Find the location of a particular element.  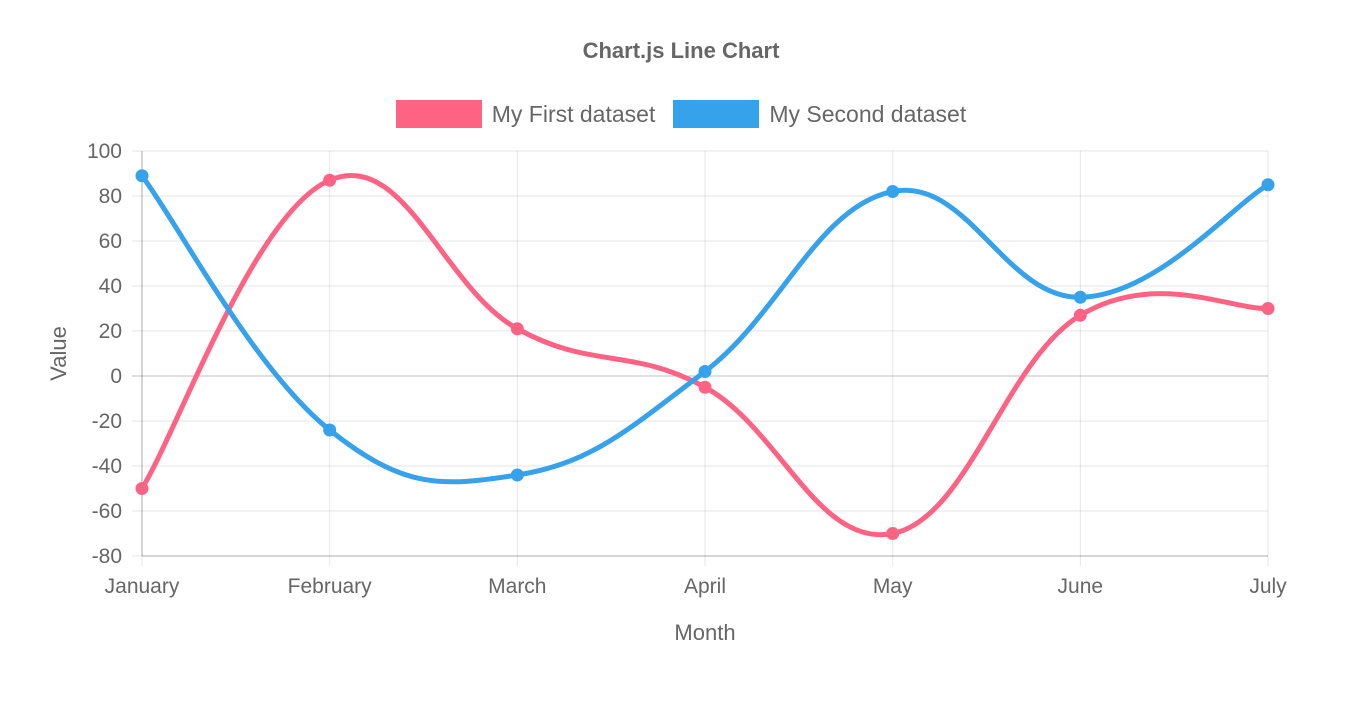

x-tick-label: April is located at coordinates (705, 586).